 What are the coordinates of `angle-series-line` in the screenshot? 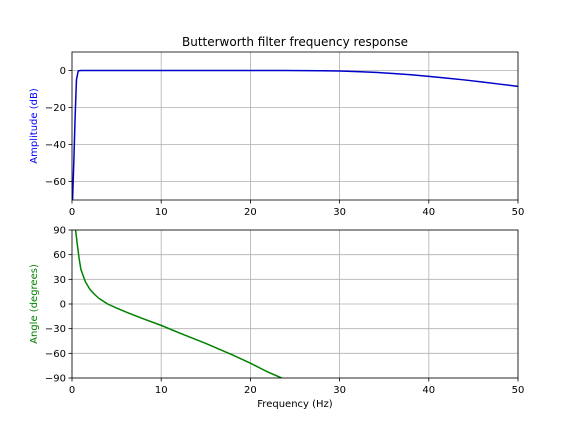 It's located at (178, 304).